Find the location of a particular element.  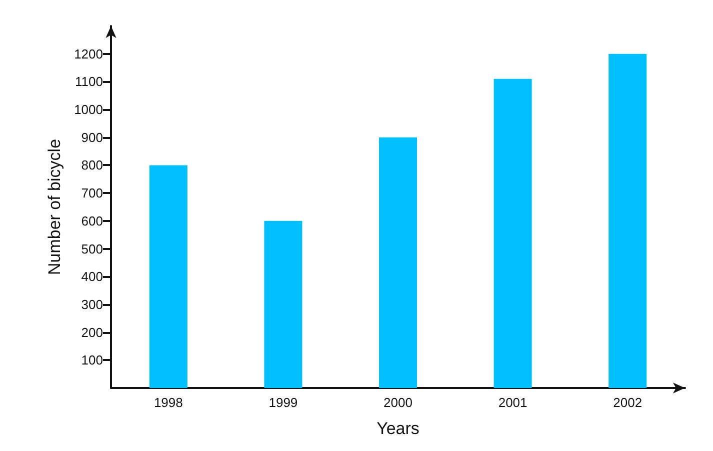

y-tick-label: 600 is located at coordinates (92, 220).